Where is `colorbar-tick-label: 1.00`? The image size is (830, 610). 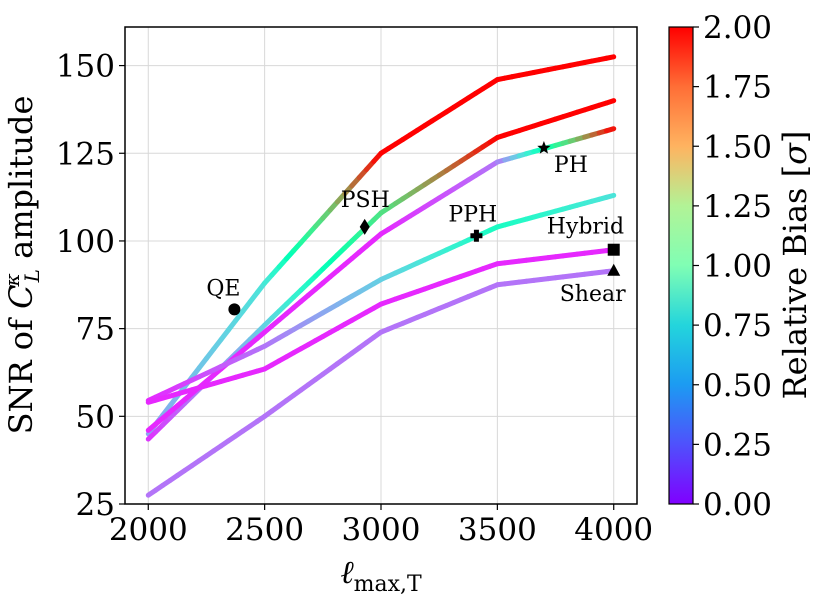 colorbar-tick-label: 1.00 is located at coordinates (737, 267).